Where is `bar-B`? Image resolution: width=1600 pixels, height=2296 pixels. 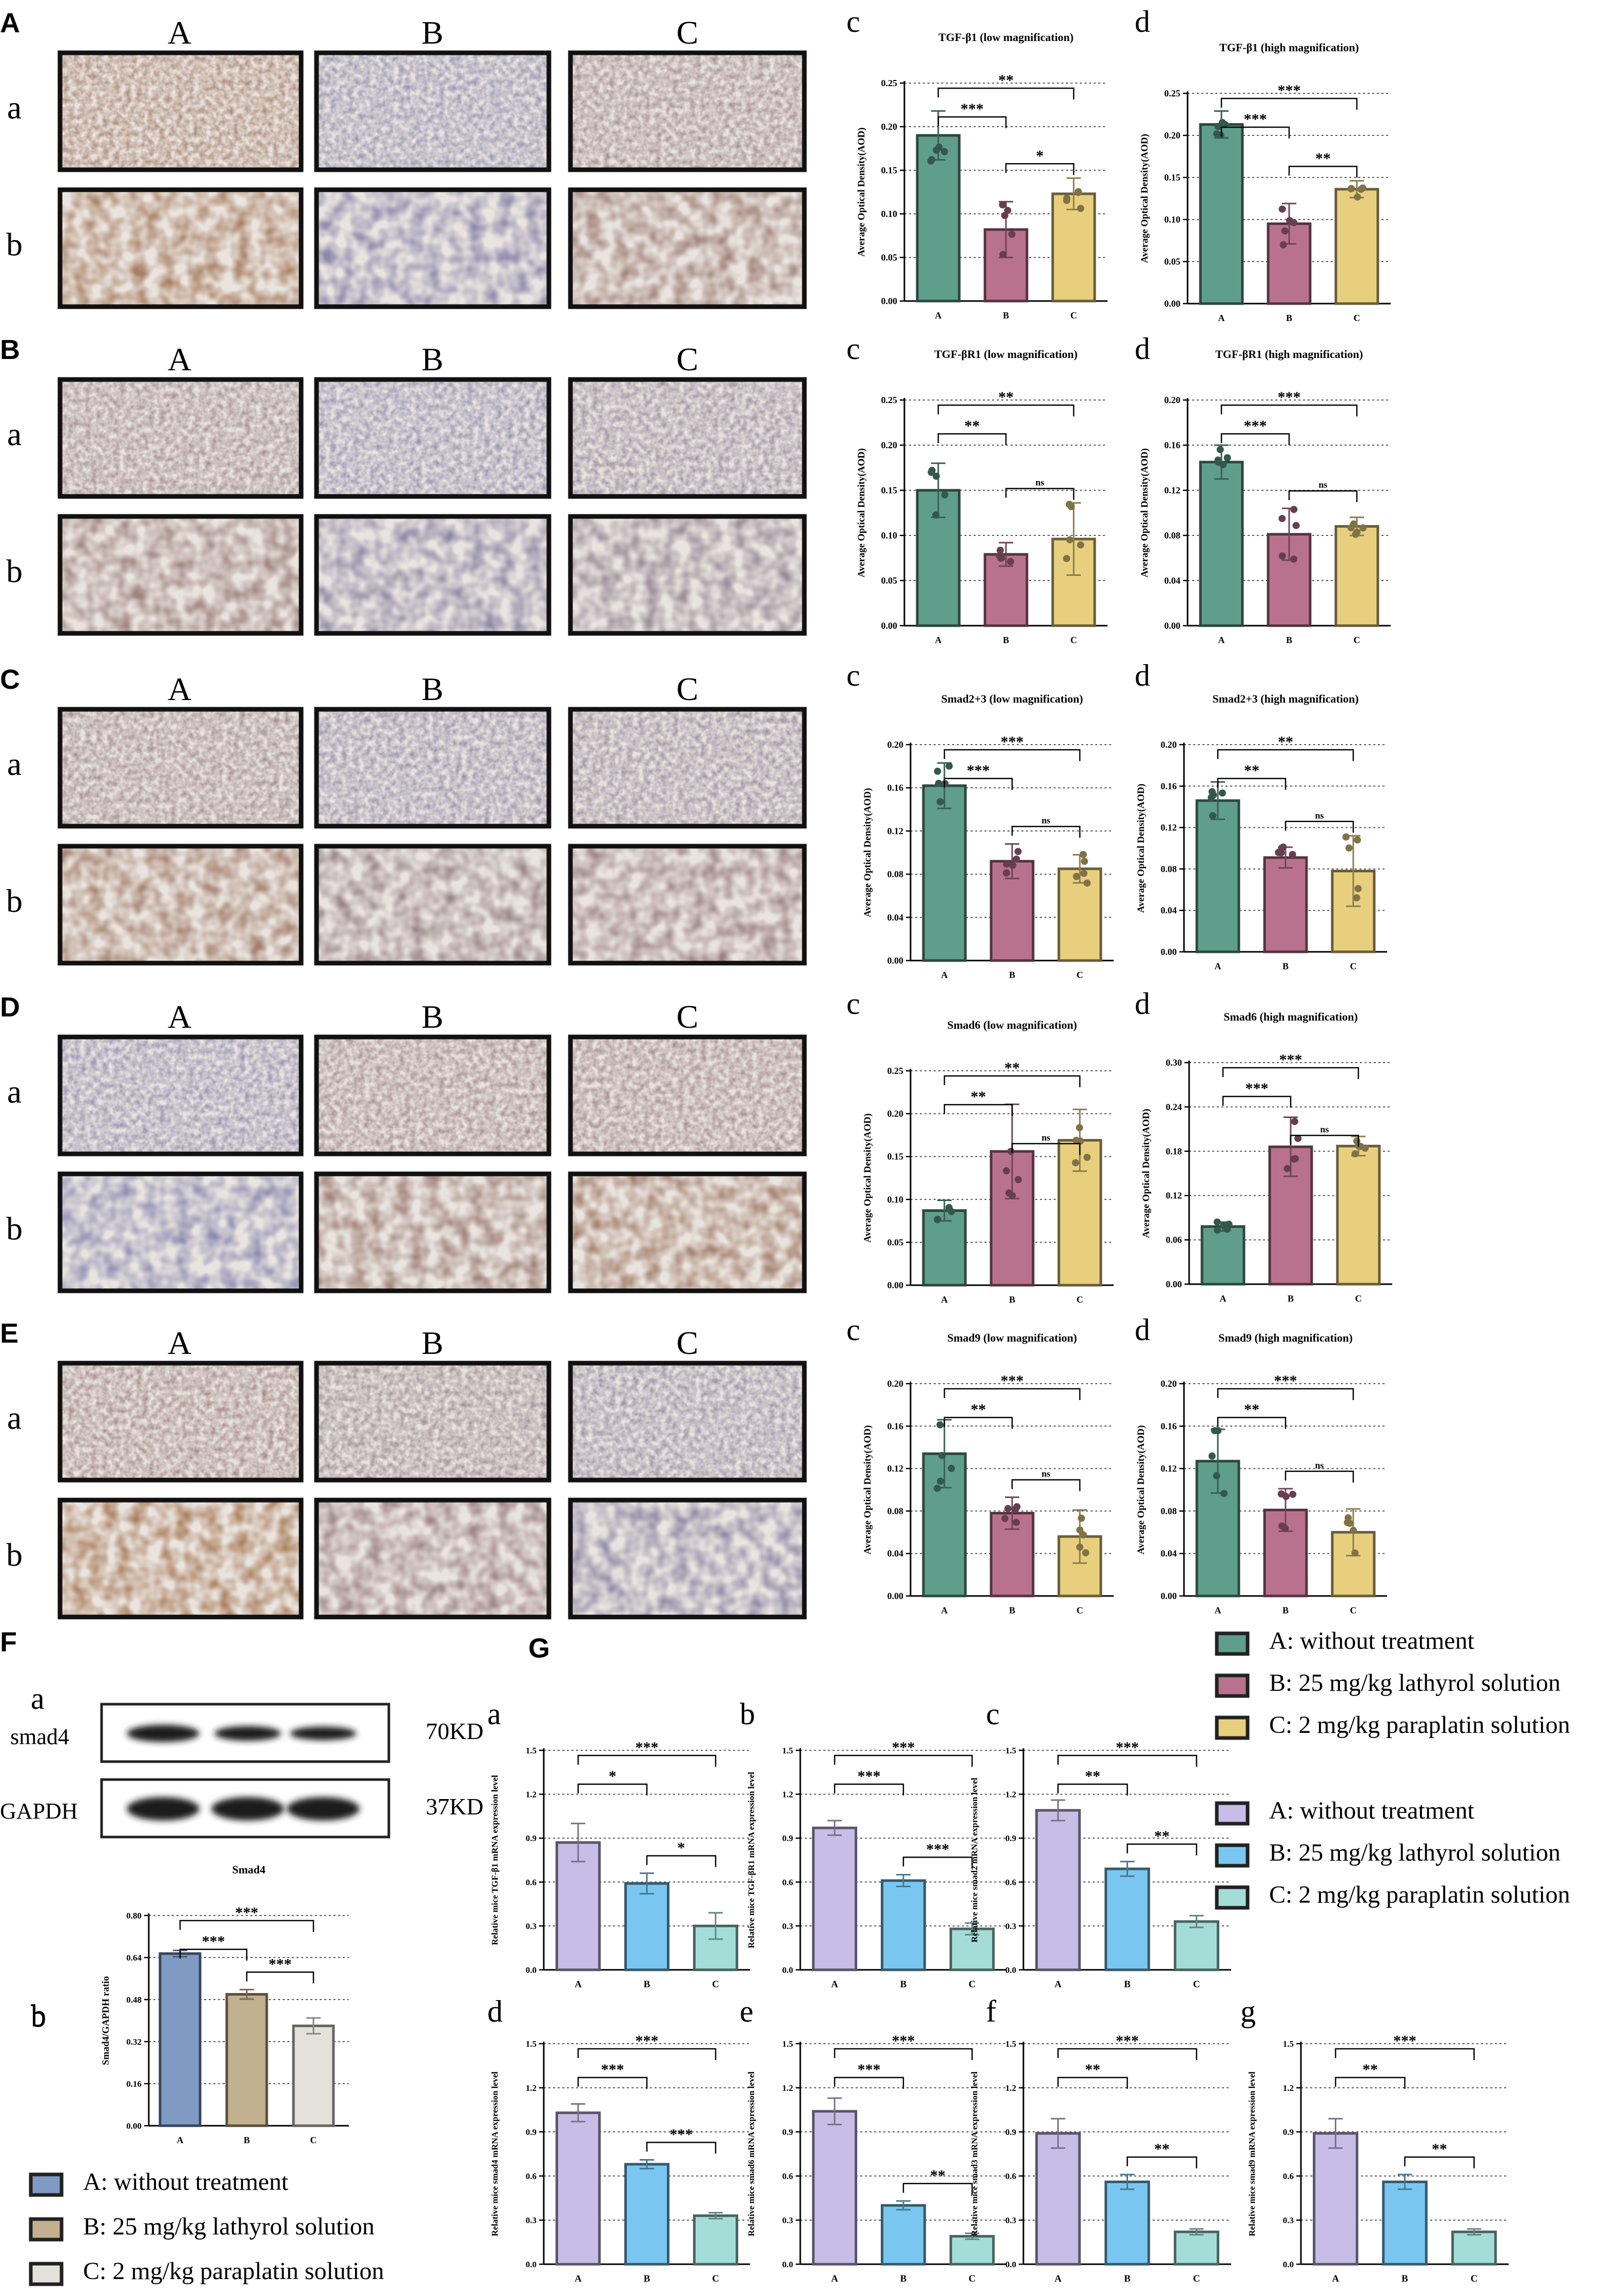 bar-B is located at coordinates (246, 2060).